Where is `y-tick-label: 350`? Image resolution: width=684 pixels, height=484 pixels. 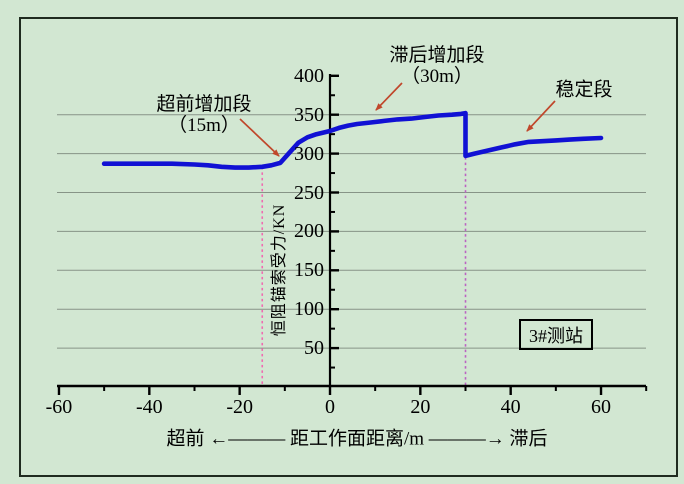
y-tick-label: 350 is located at coordinates (309, 114).